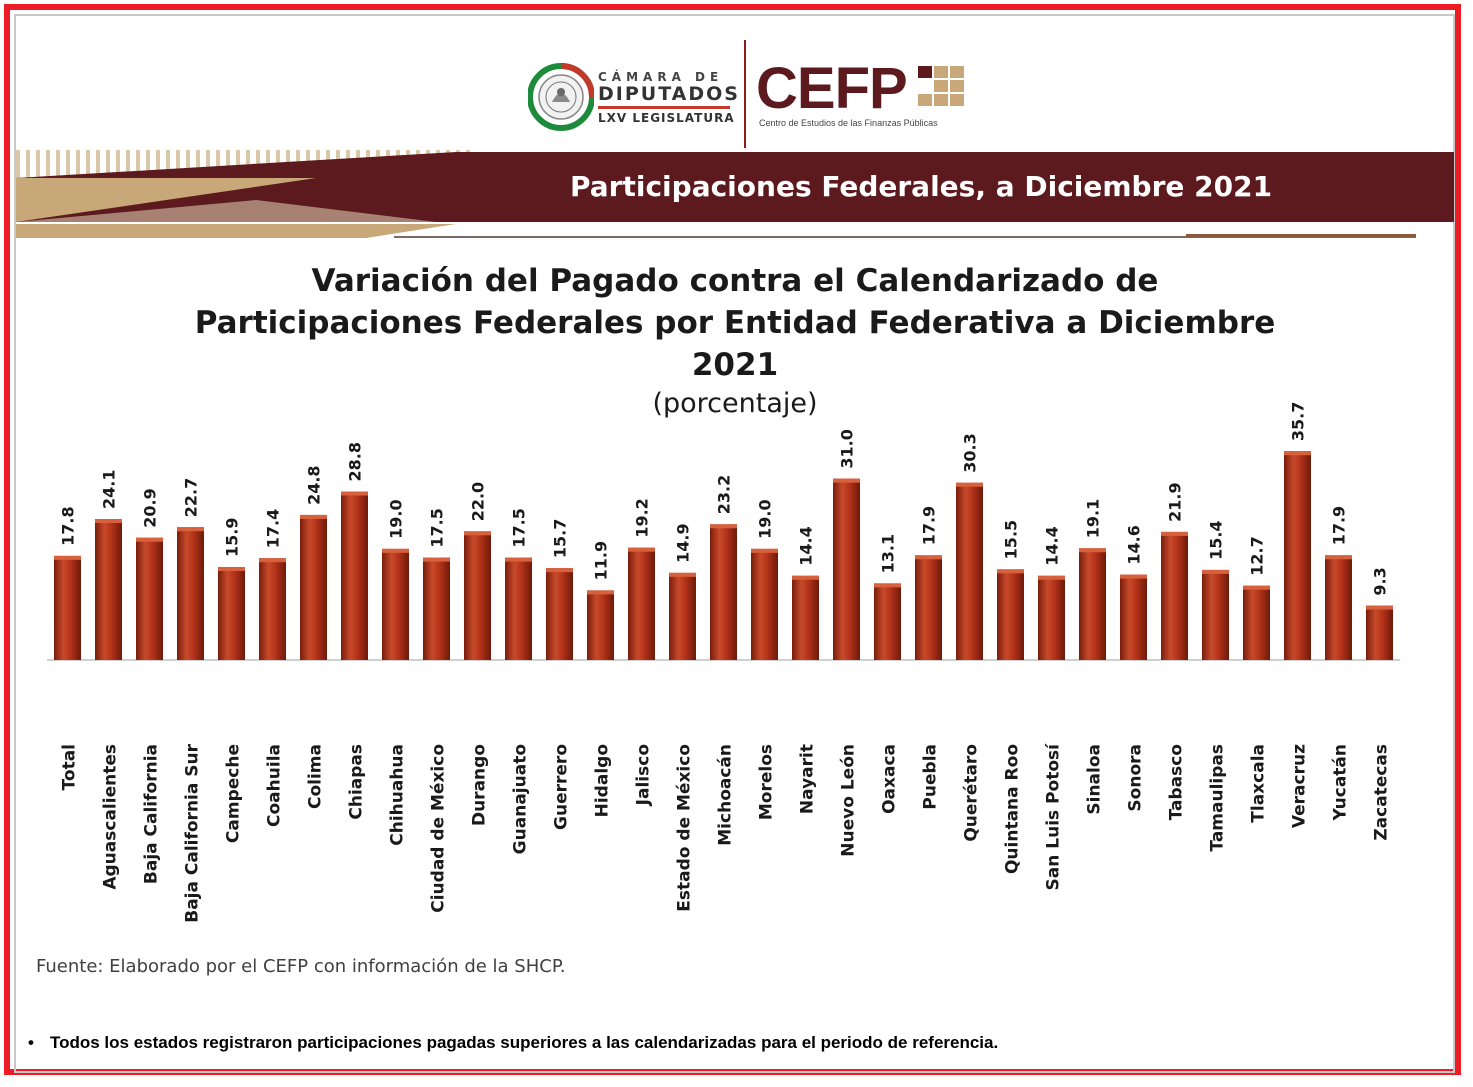 The image size is (1473, 1087). Describe the element at coordinates (1382, 792) in the screenshot. I see `category-label-32: Zacatecas` at that location.